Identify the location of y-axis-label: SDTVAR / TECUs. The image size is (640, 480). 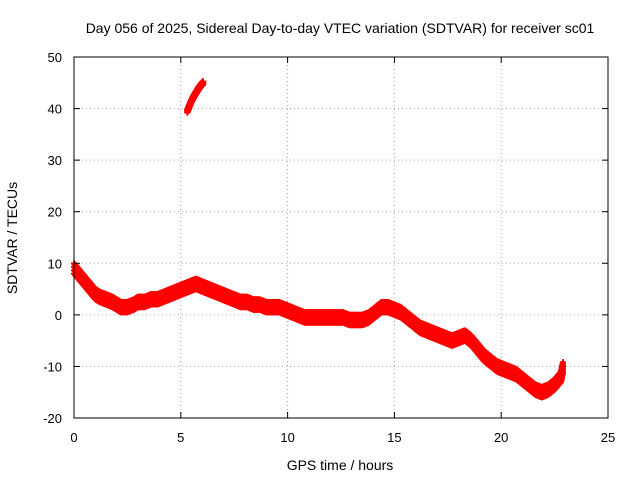
(12, 238).